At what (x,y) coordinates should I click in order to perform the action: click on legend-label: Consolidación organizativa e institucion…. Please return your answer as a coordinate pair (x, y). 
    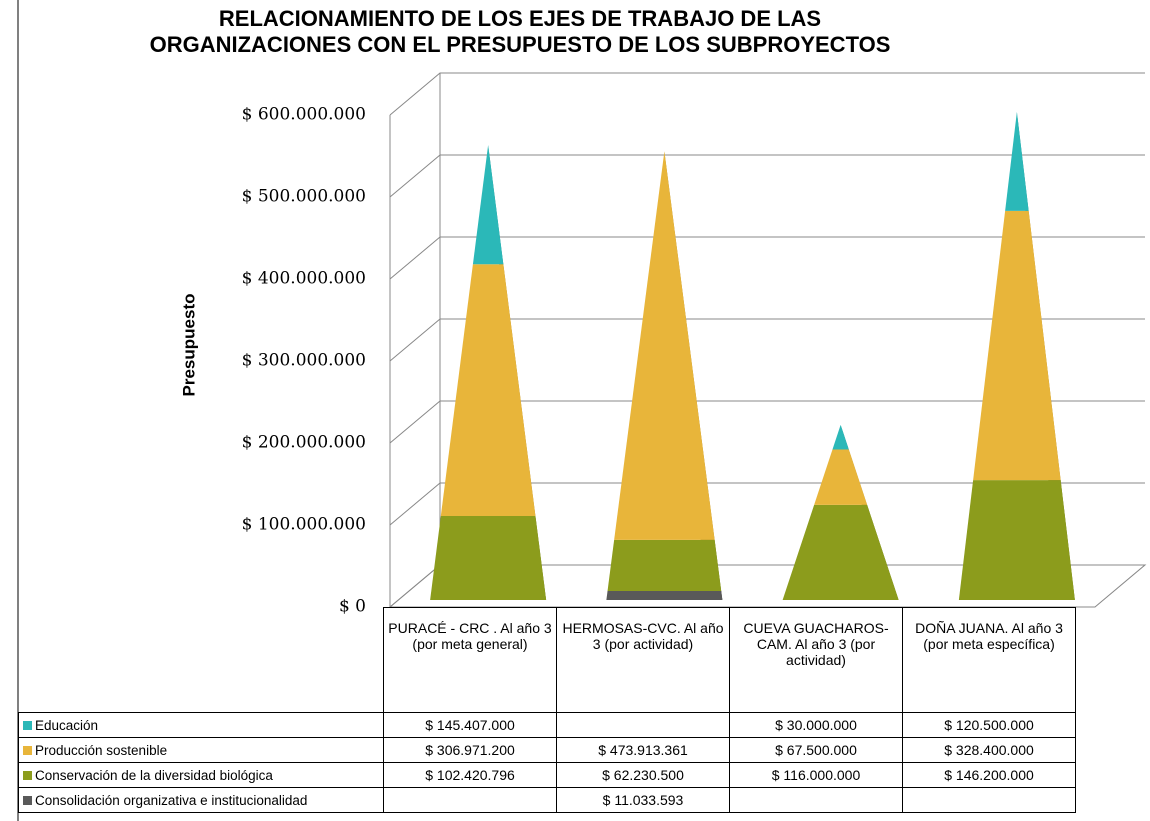
    Looking at the image, I should click on (171, 800).